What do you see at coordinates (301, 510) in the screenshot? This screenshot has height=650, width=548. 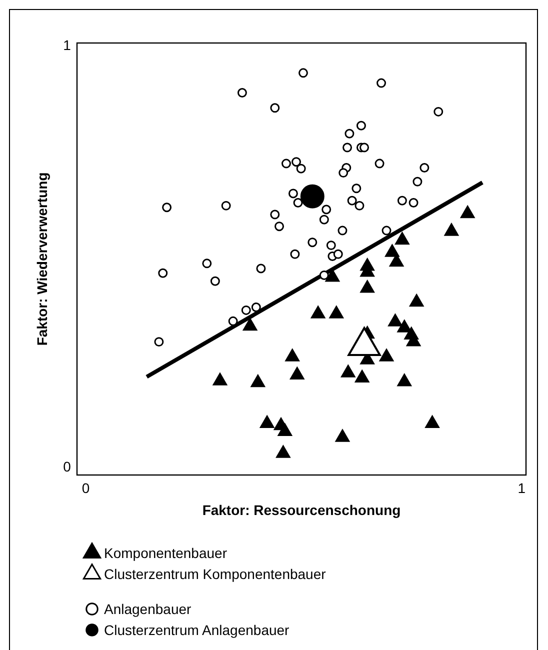 I see `x-axis-title: Faktor: Ressourcenschonung` at bounding box center [301, 510].